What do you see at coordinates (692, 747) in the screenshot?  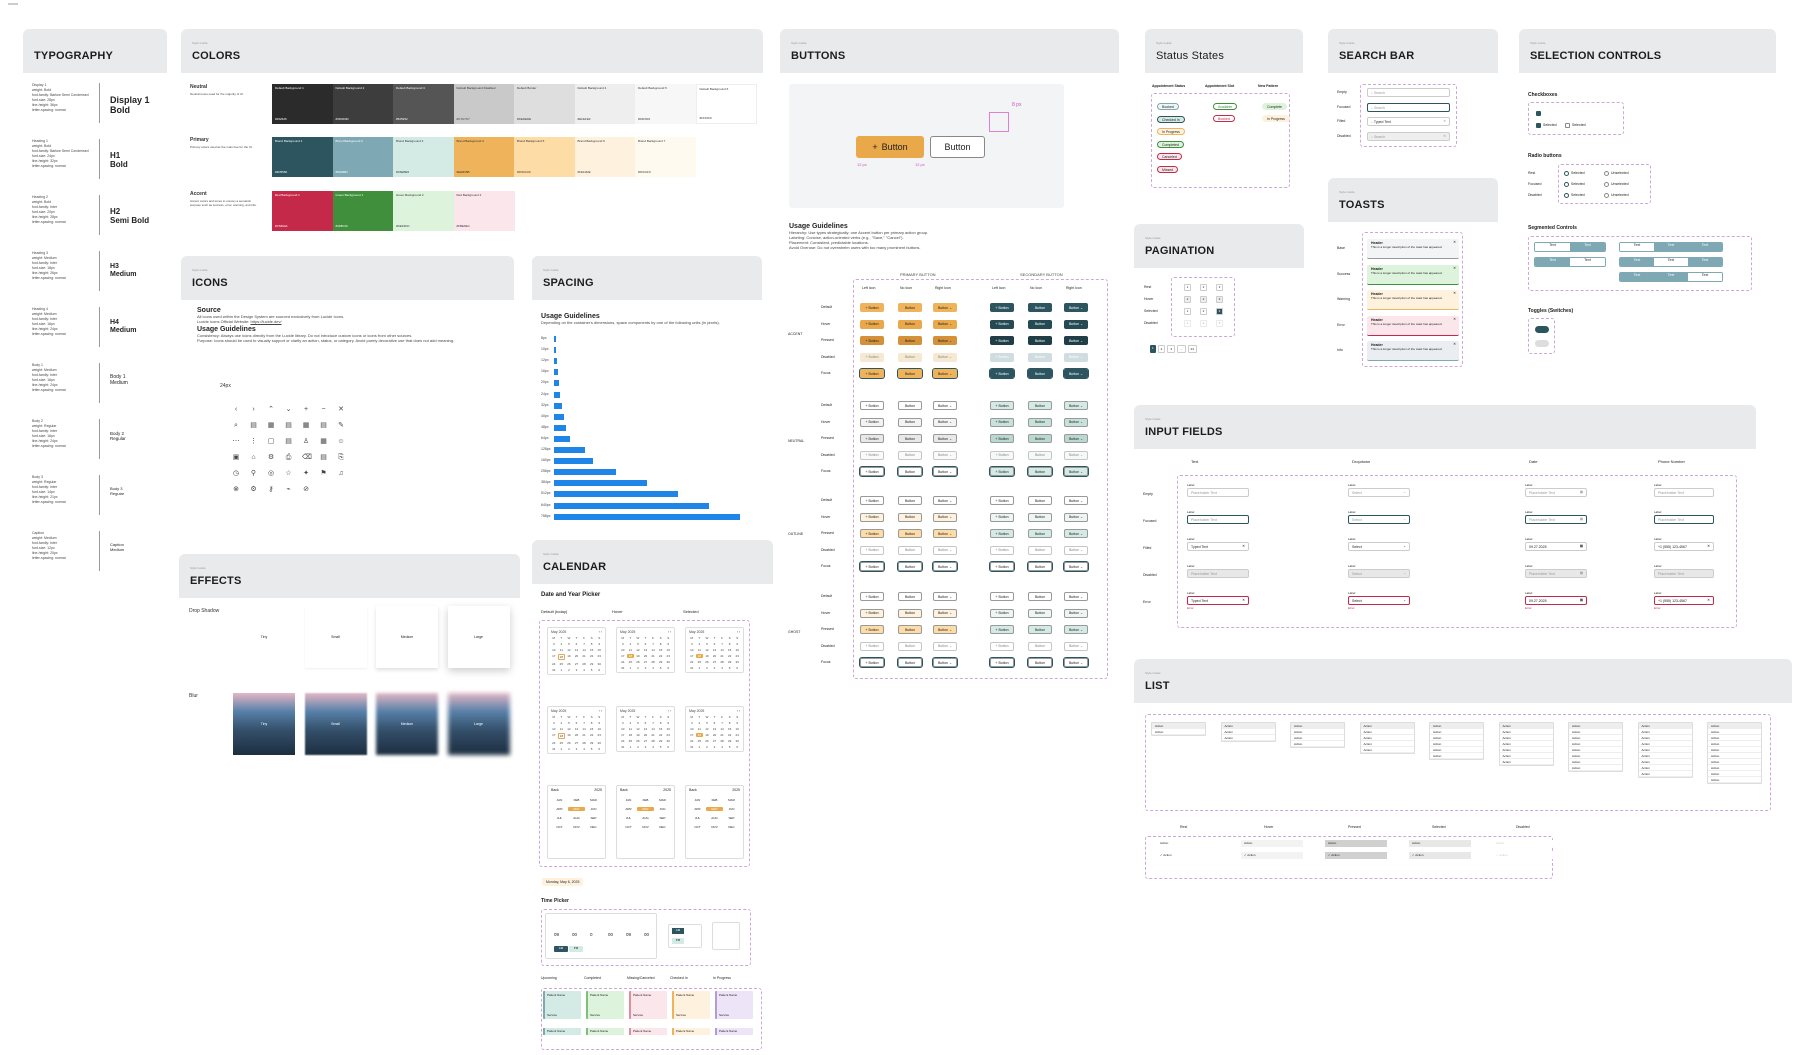 I see `day-cell: 31` at bounding box center [692, 747].